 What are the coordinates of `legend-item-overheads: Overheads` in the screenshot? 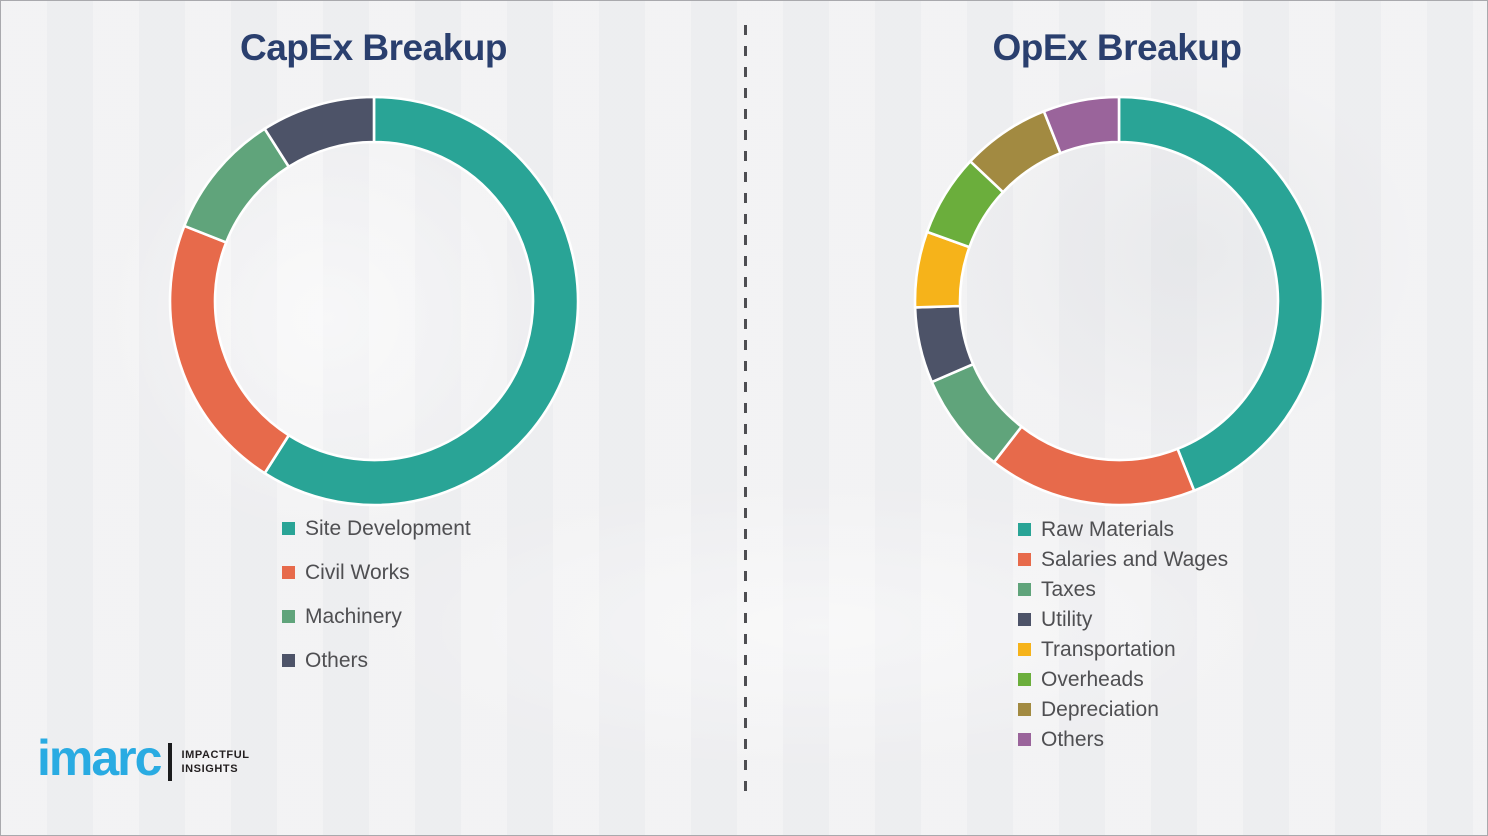 It's located at (1123, 679).